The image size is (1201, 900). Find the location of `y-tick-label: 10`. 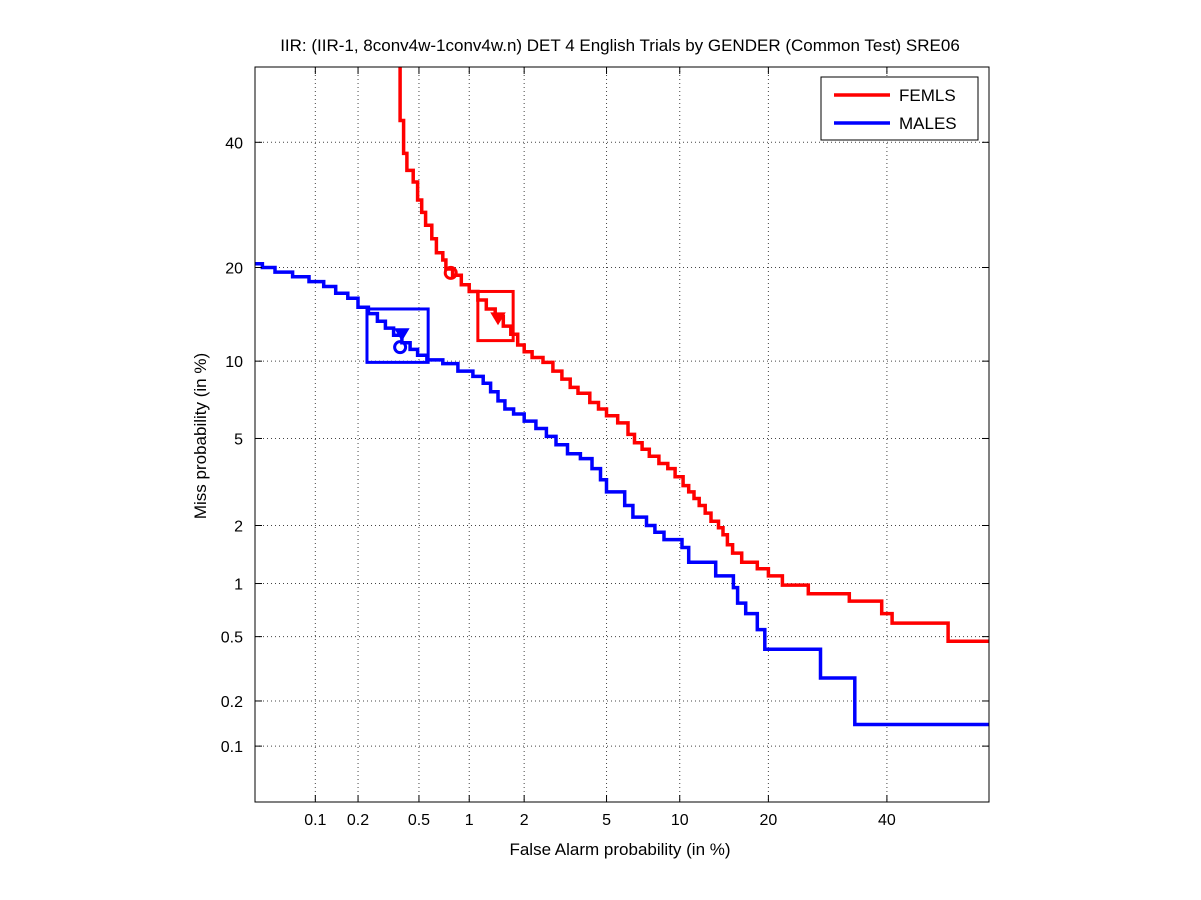

y-tick-label: 10 is located at coordinates (234, 362).